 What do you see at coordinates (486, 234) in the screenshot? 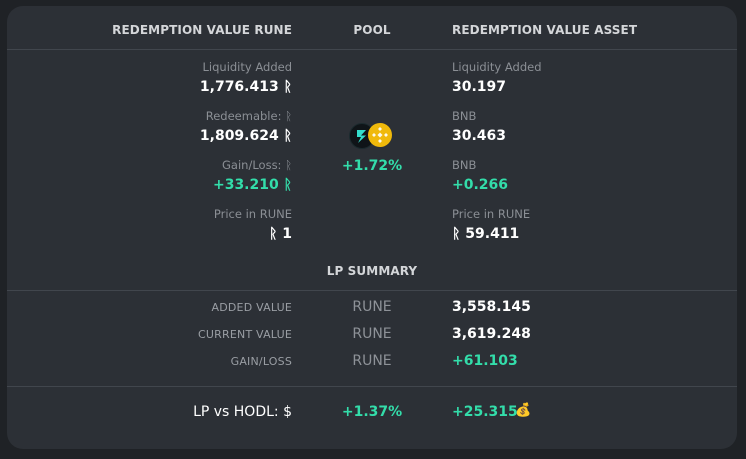
I see `asset-price-value: ᚱ 59.411` at bounding box center [486, 234].